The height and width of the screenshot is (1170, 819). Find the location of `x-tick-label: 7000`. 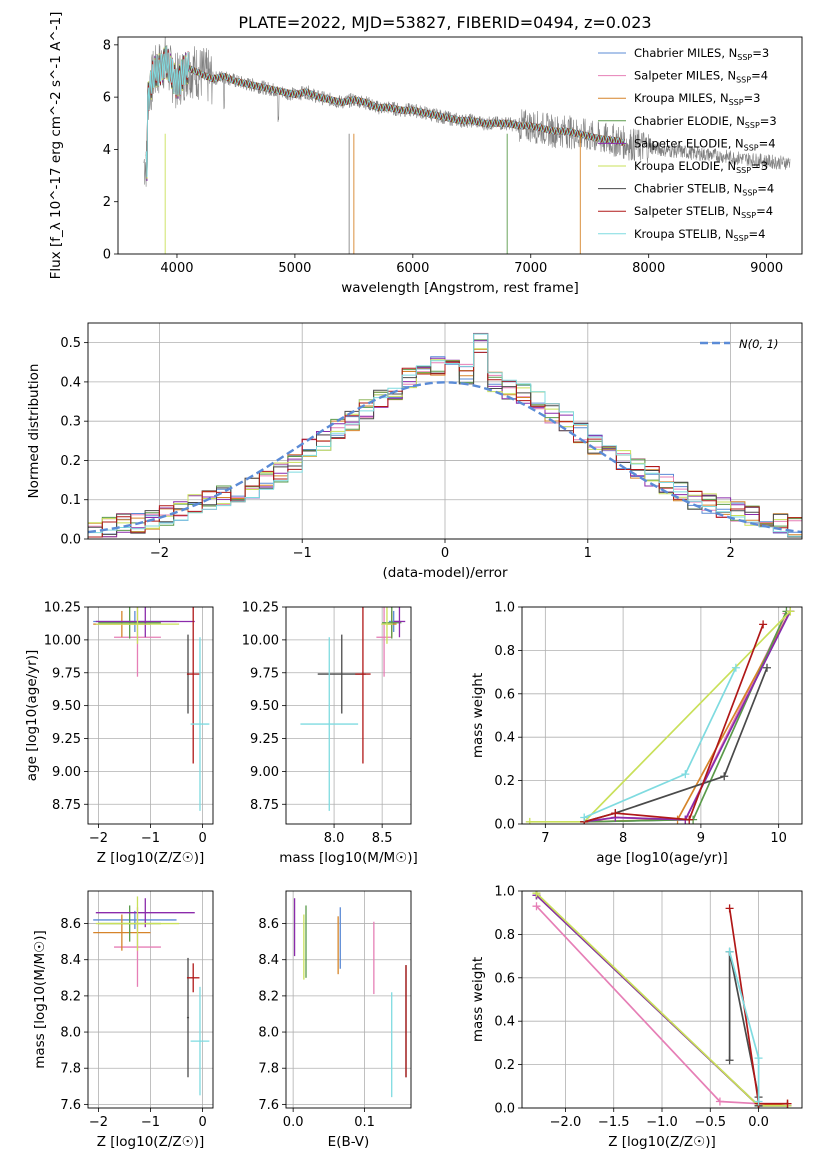

x-tick-label: 7000 is located at coordinates (530, 268).